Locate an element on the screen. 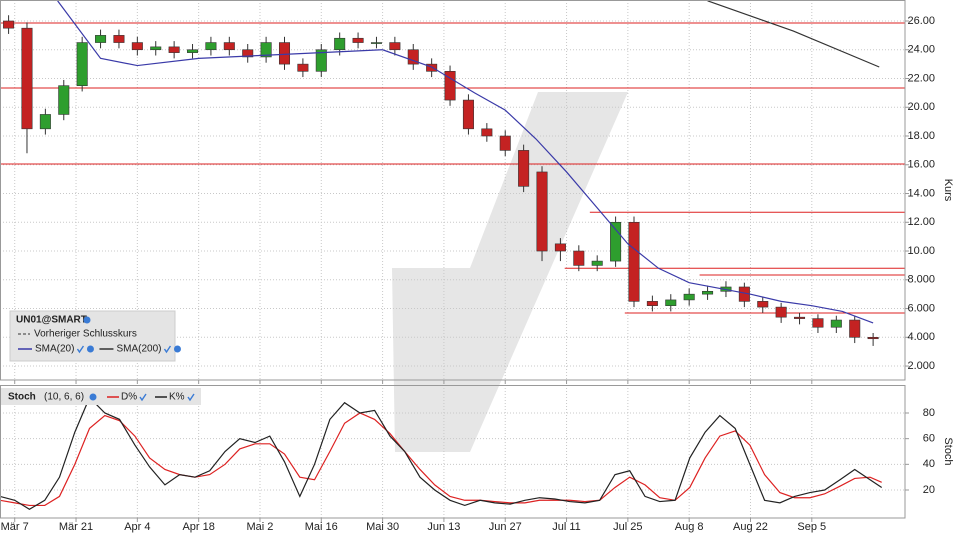 This screenshot has width=960, height=540. y-tick-label: 14.00 is located at coordinates (921, 193).